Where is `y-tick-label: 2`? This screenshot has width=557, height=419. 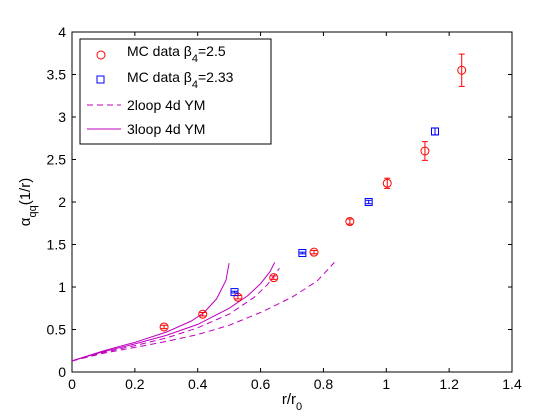 y-tick-label: 2 is located at coordinates (62, 202).